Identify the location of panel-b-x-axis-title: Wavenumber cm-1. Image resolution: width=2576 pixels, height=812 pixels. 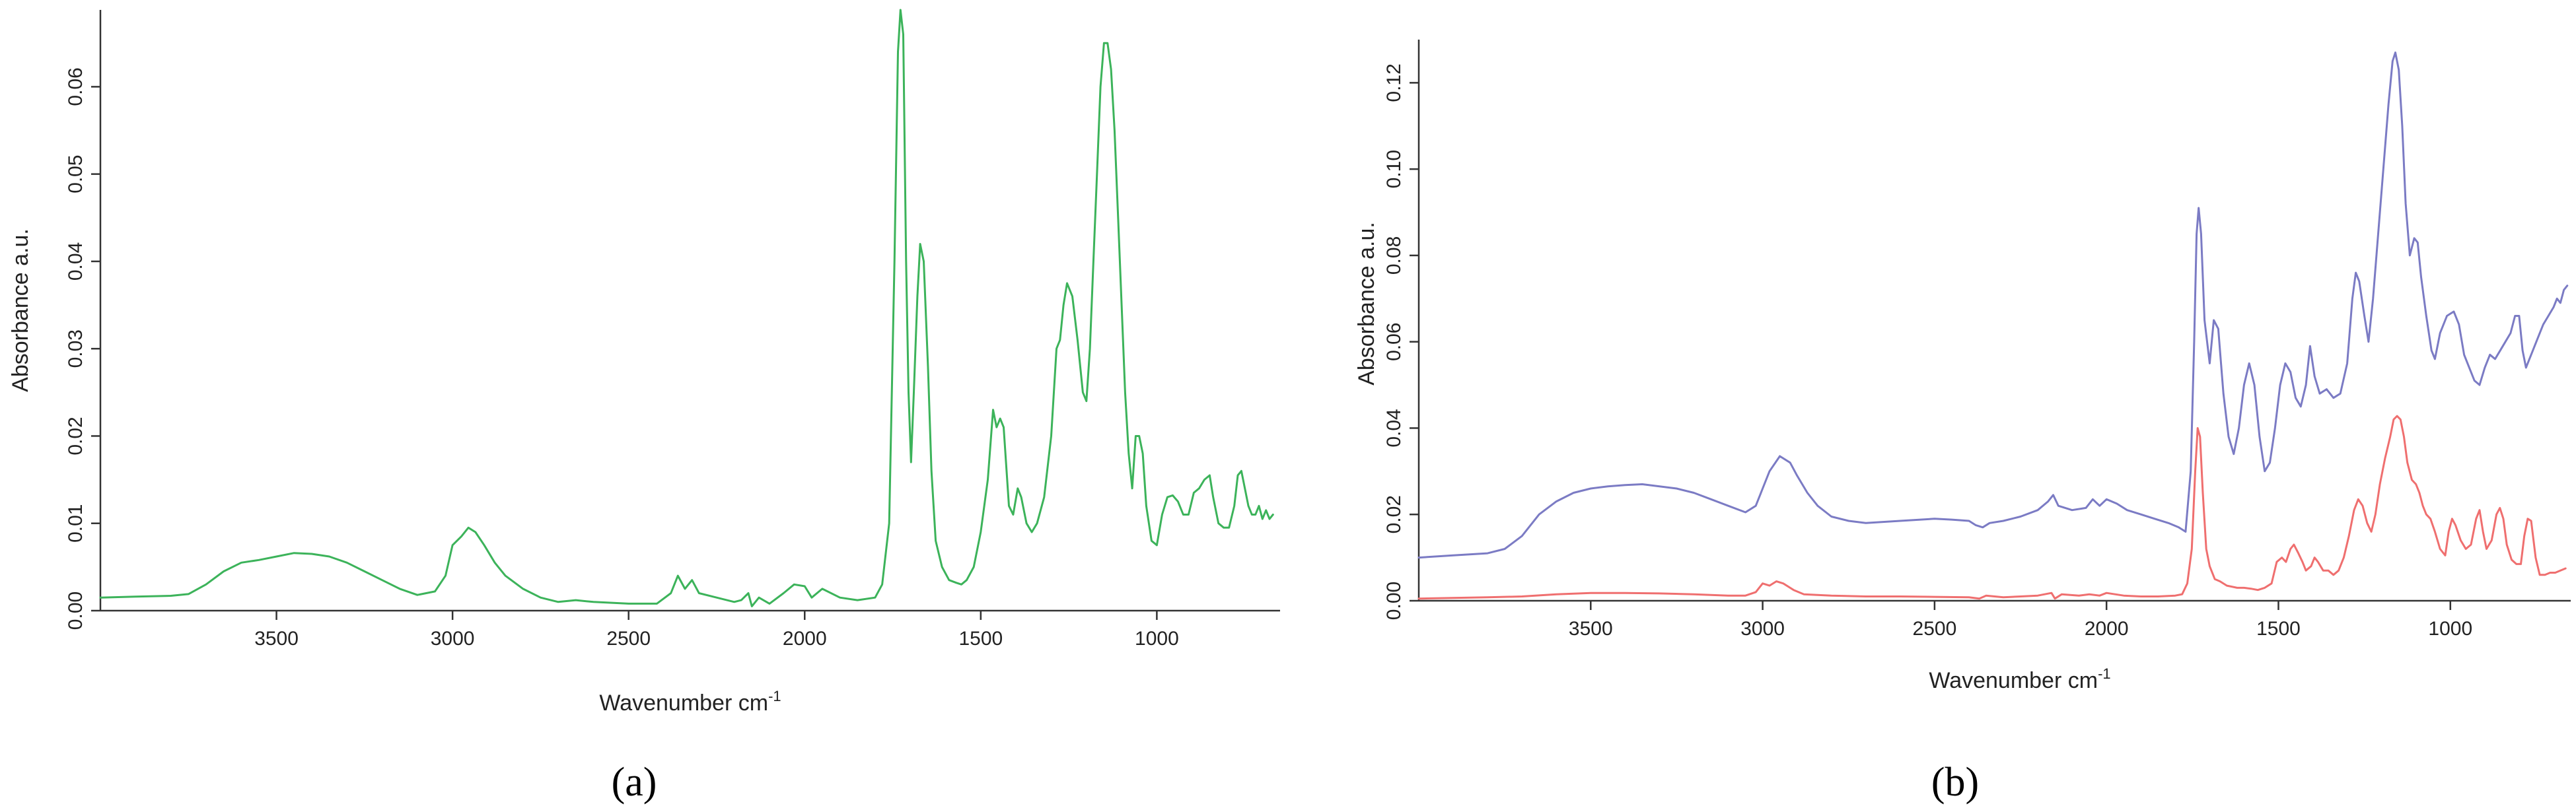
(2020, 679).